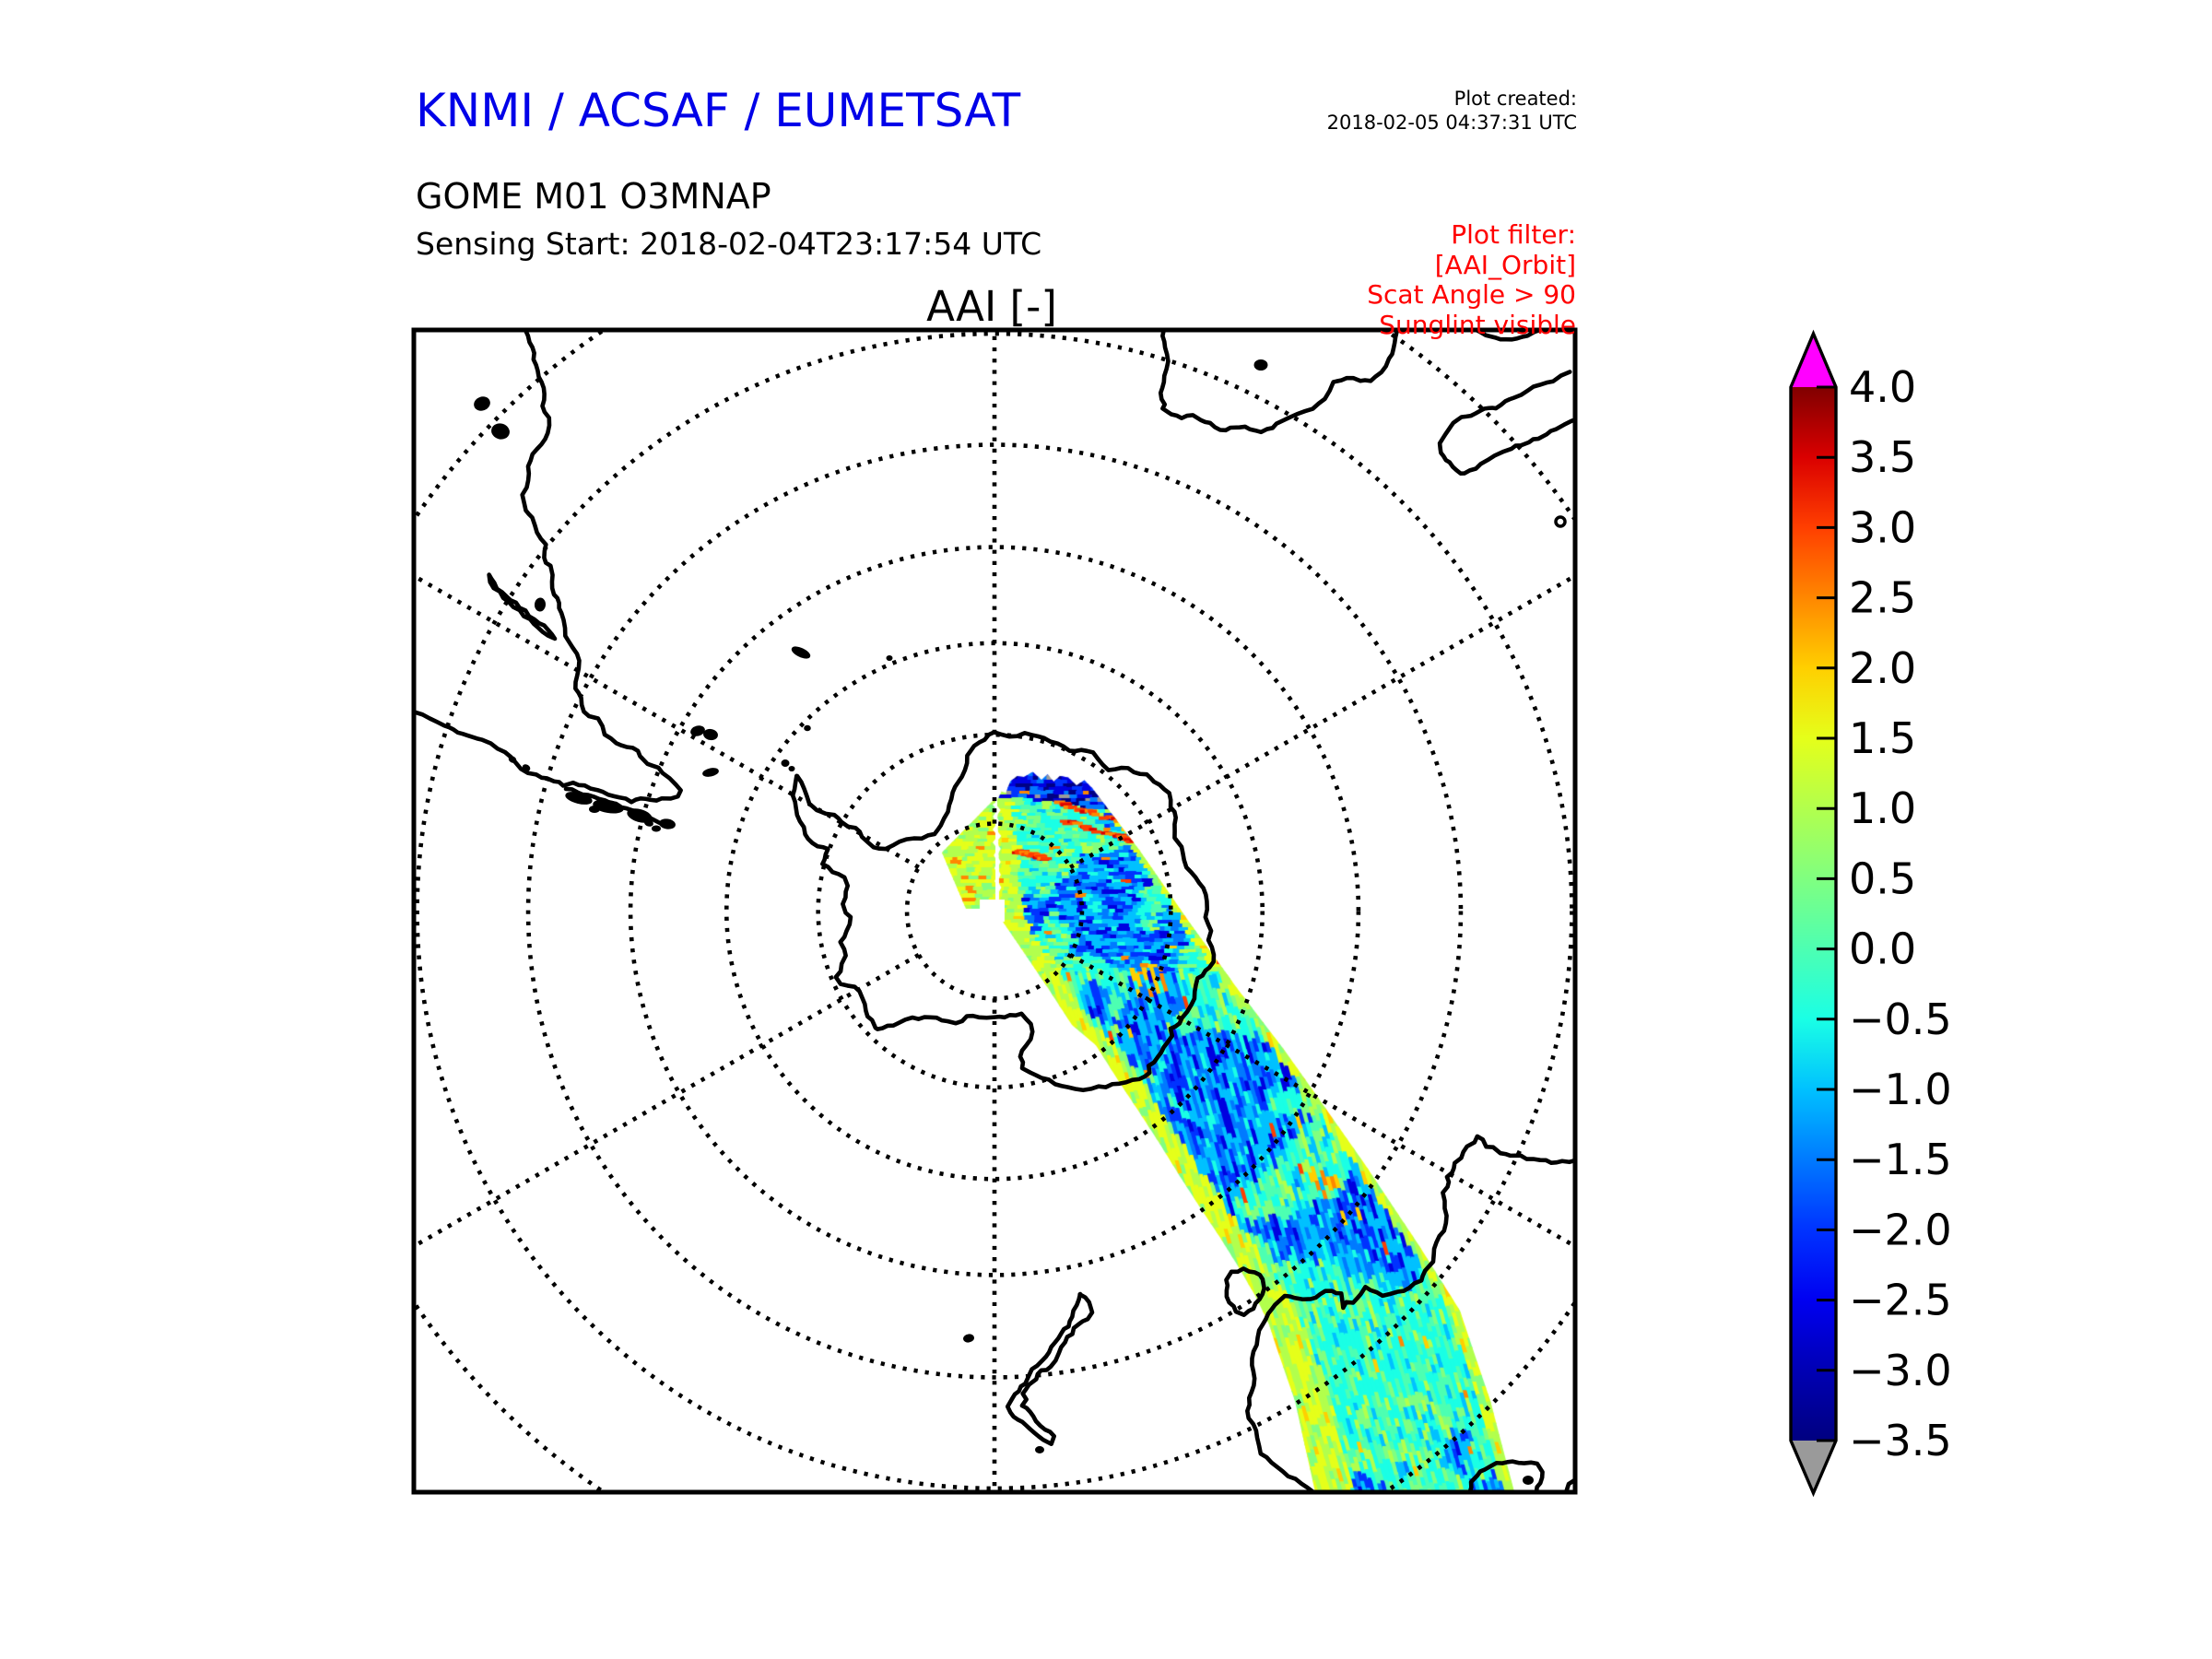 The image size is (2212, 1659). I want to click on colorbar-tick-label: 3.0, so click(1882, 527).